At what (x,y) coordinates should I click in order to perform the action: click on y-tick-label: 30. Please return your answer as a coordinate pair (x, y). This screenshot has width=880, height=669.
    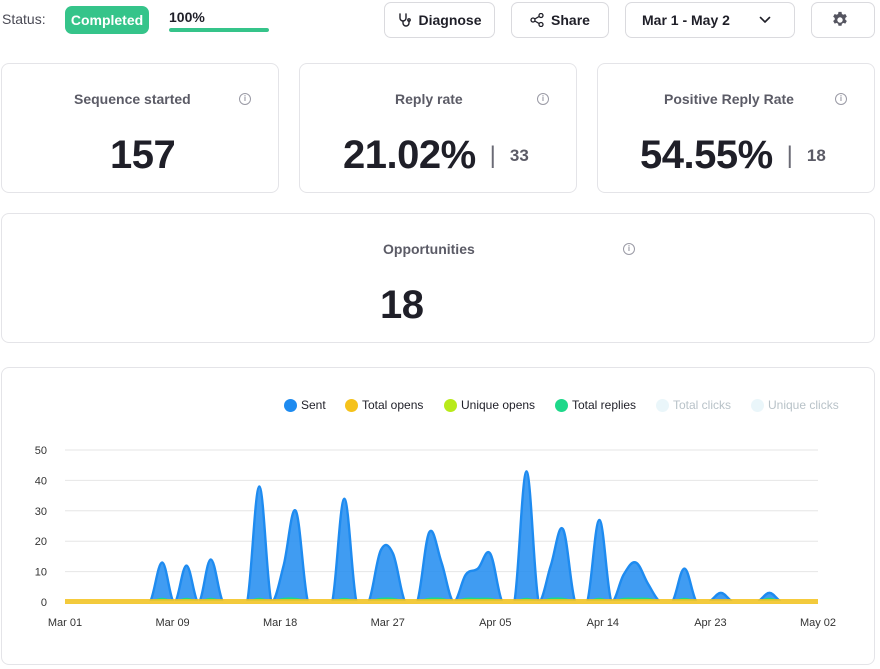
    Looking at the image, I should click on (41, 512).